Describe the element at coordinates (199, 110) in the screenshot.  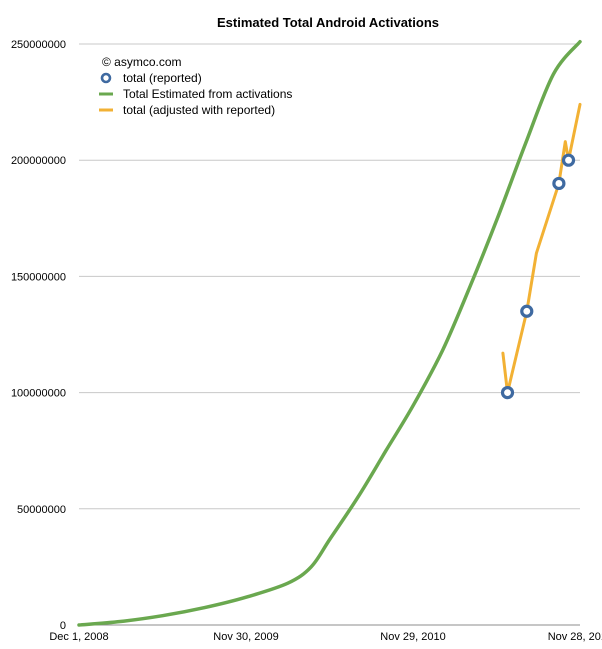
I see `legend-label-adjusted: total (adjusted with reported)` at that location.